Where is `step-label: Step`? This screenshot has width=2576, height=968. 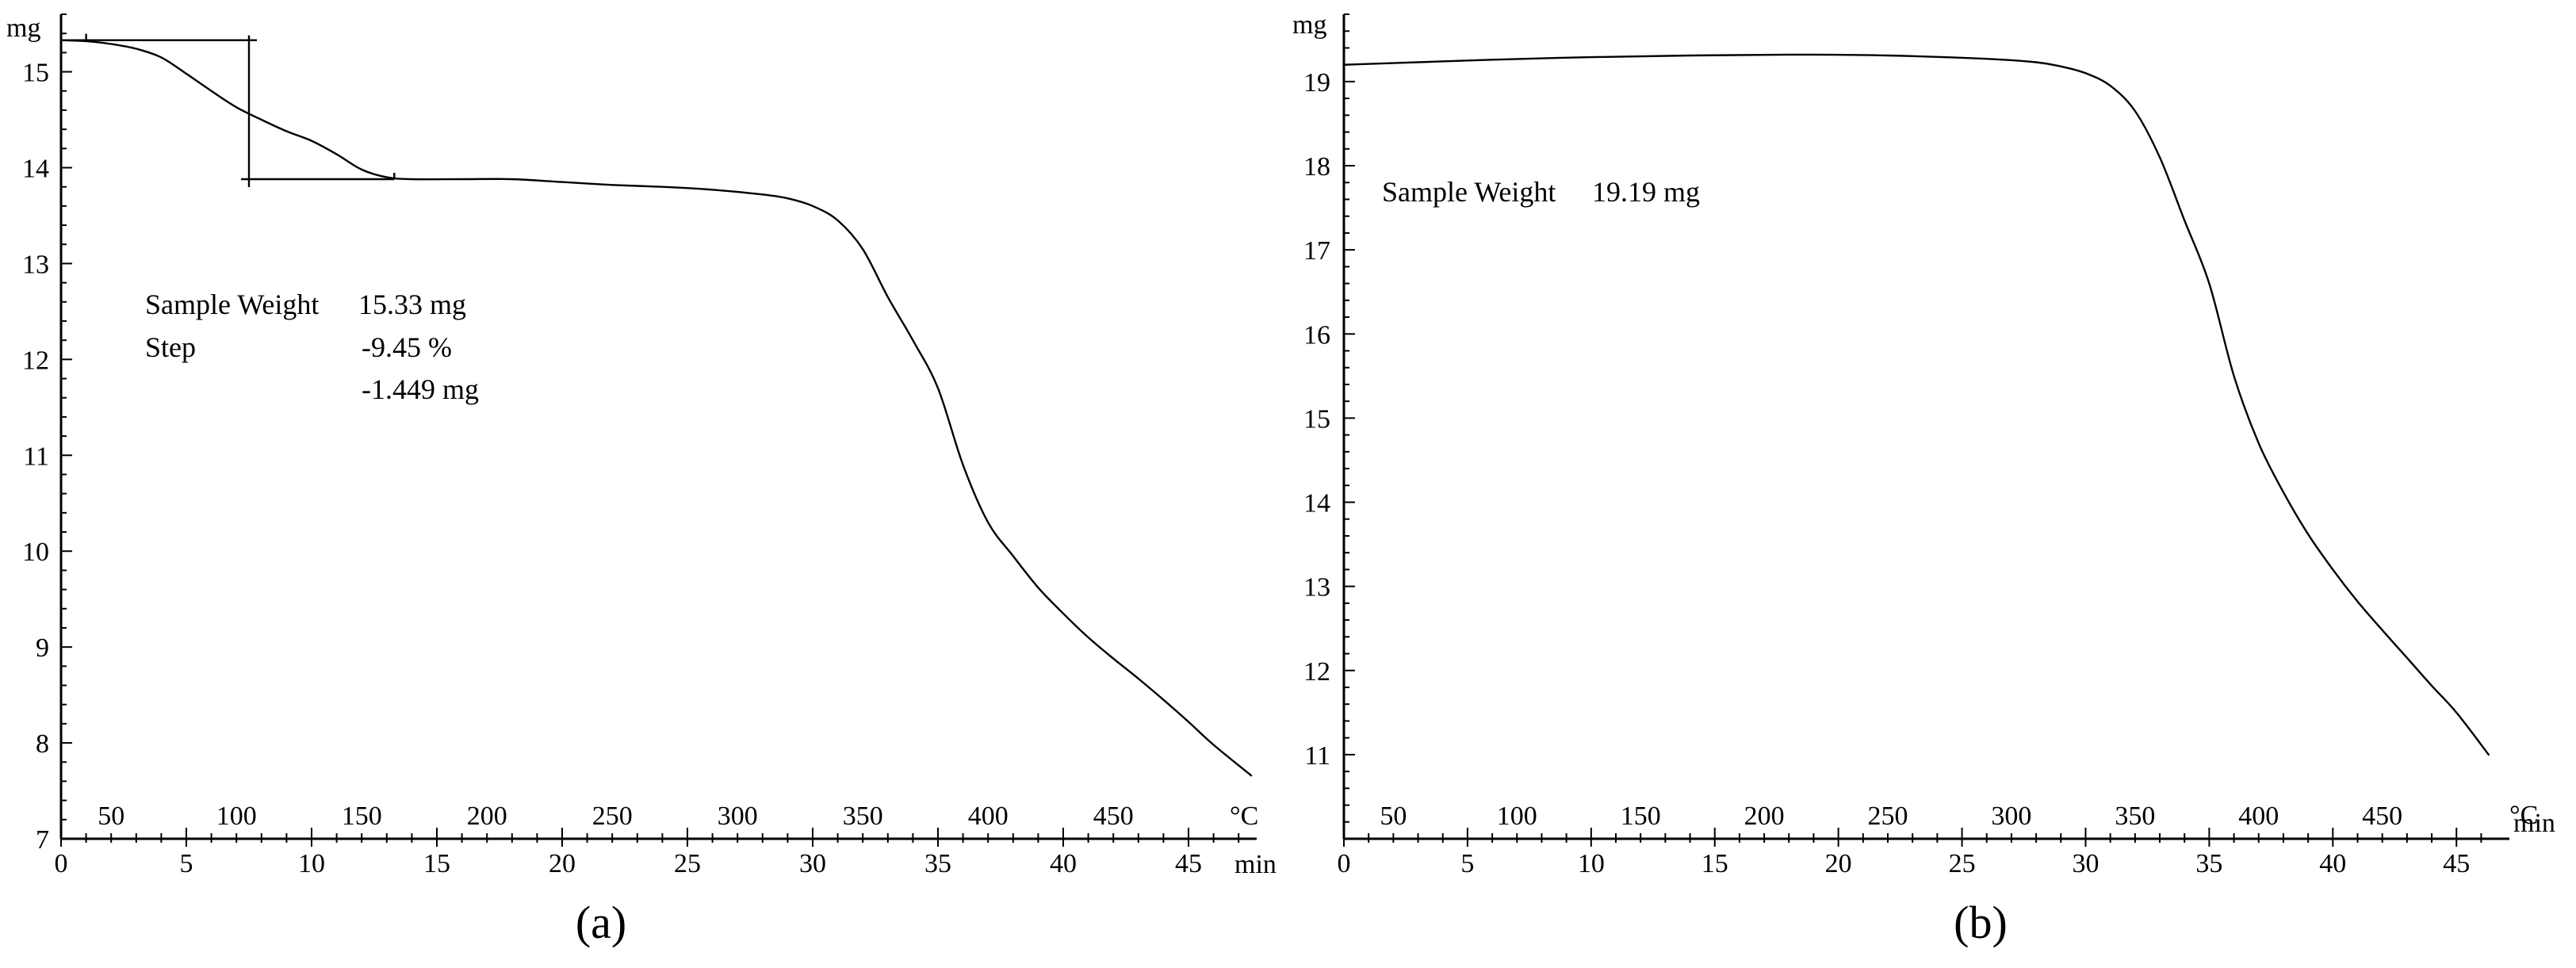
step-label: Step is located at coordinates (170, 347).